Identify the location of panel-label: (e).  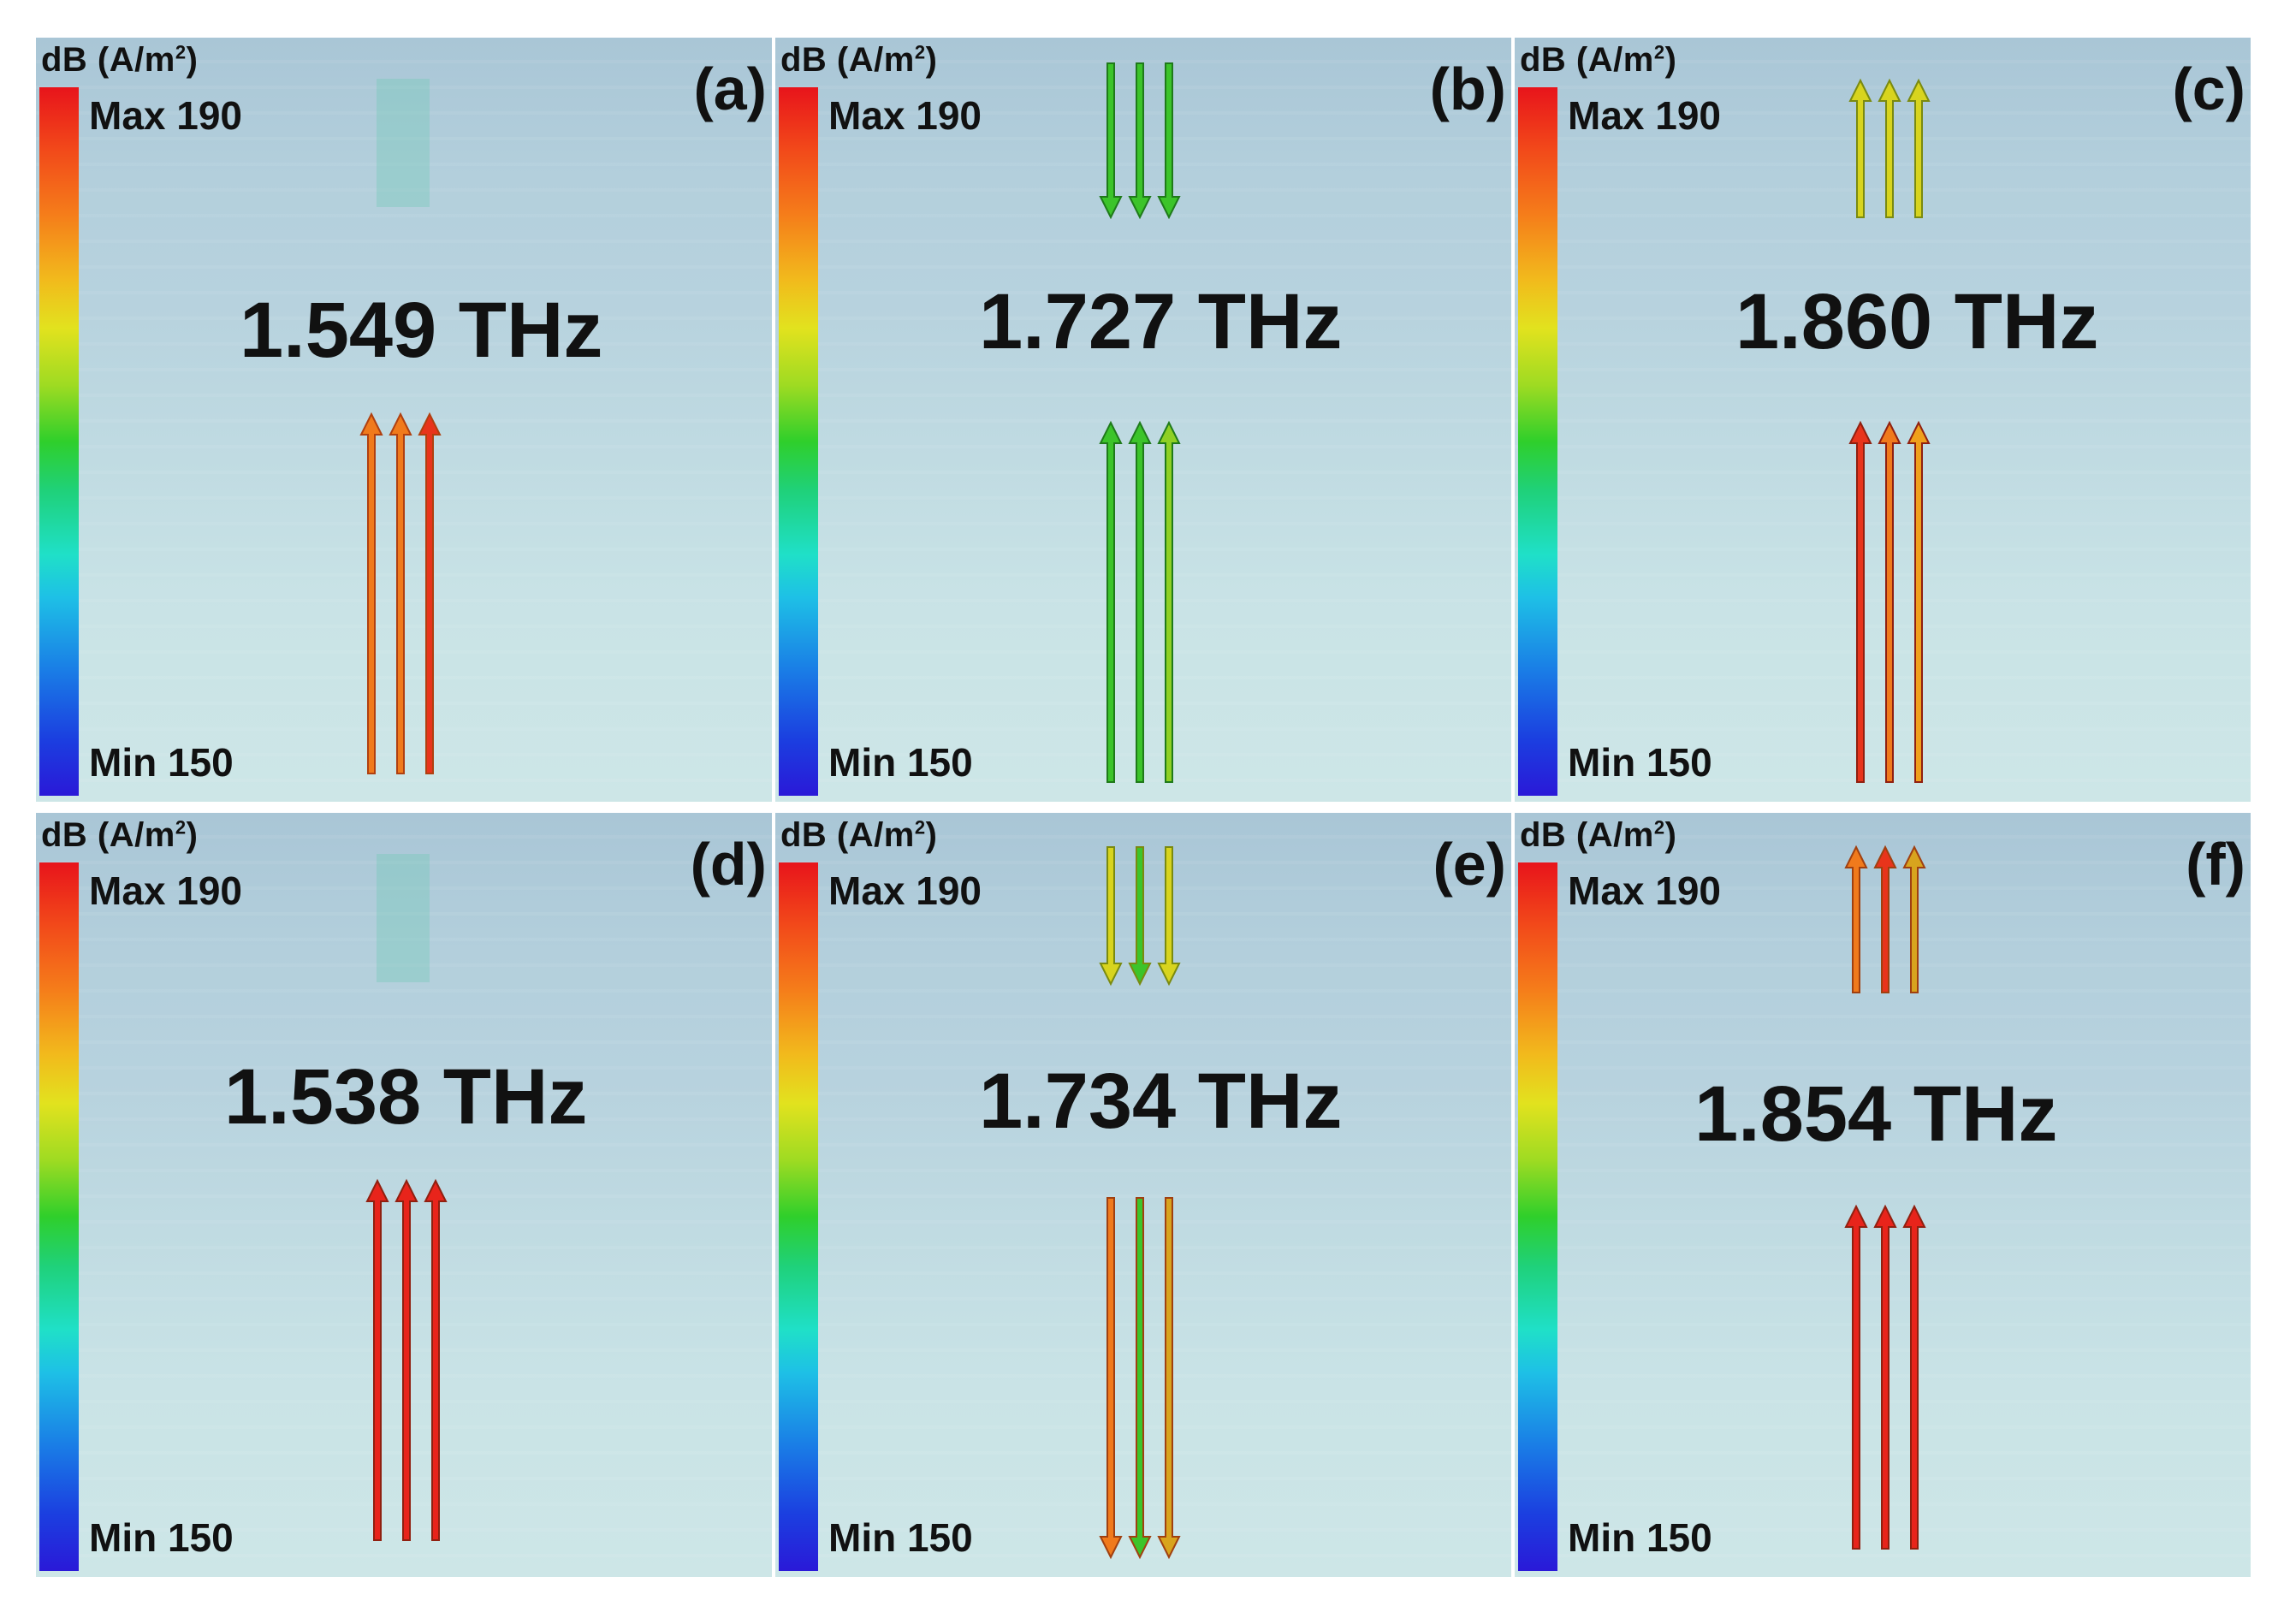
(1469, 864).